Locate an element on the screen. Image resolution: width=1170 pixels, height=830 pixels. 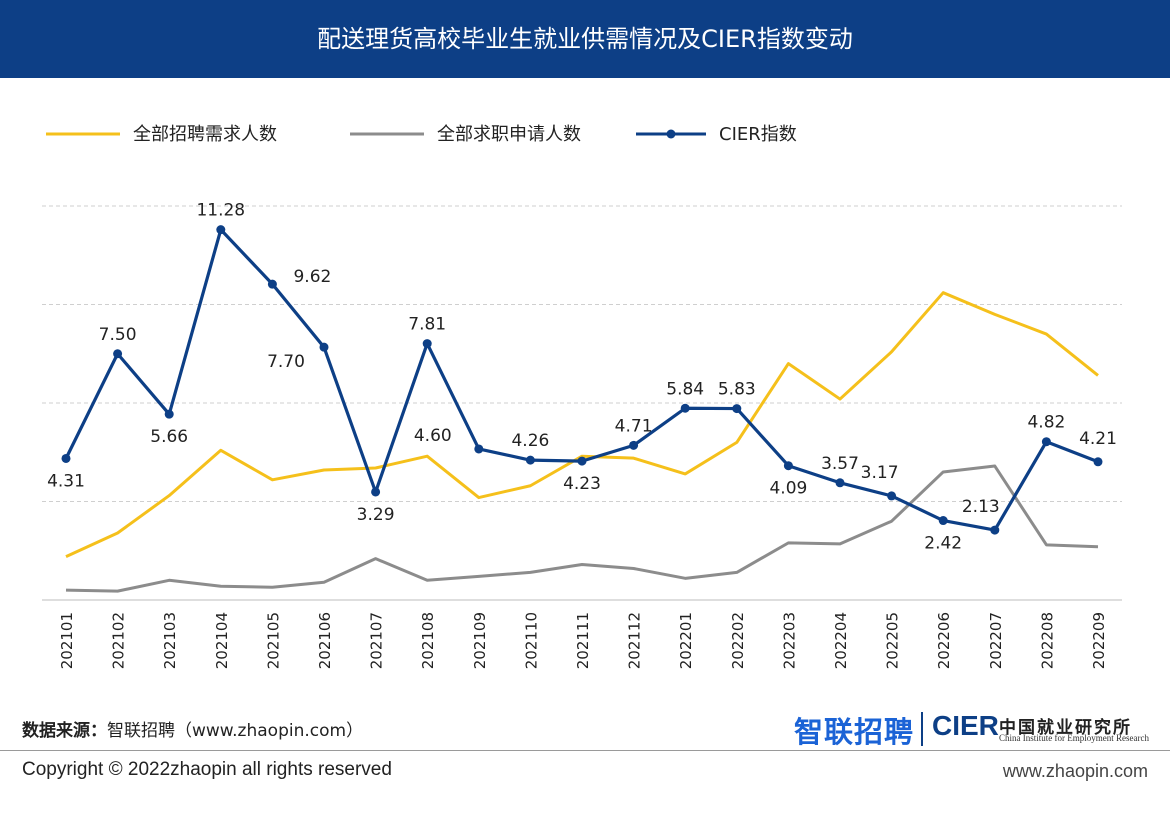
series-line is located at coordinates (582, 528).